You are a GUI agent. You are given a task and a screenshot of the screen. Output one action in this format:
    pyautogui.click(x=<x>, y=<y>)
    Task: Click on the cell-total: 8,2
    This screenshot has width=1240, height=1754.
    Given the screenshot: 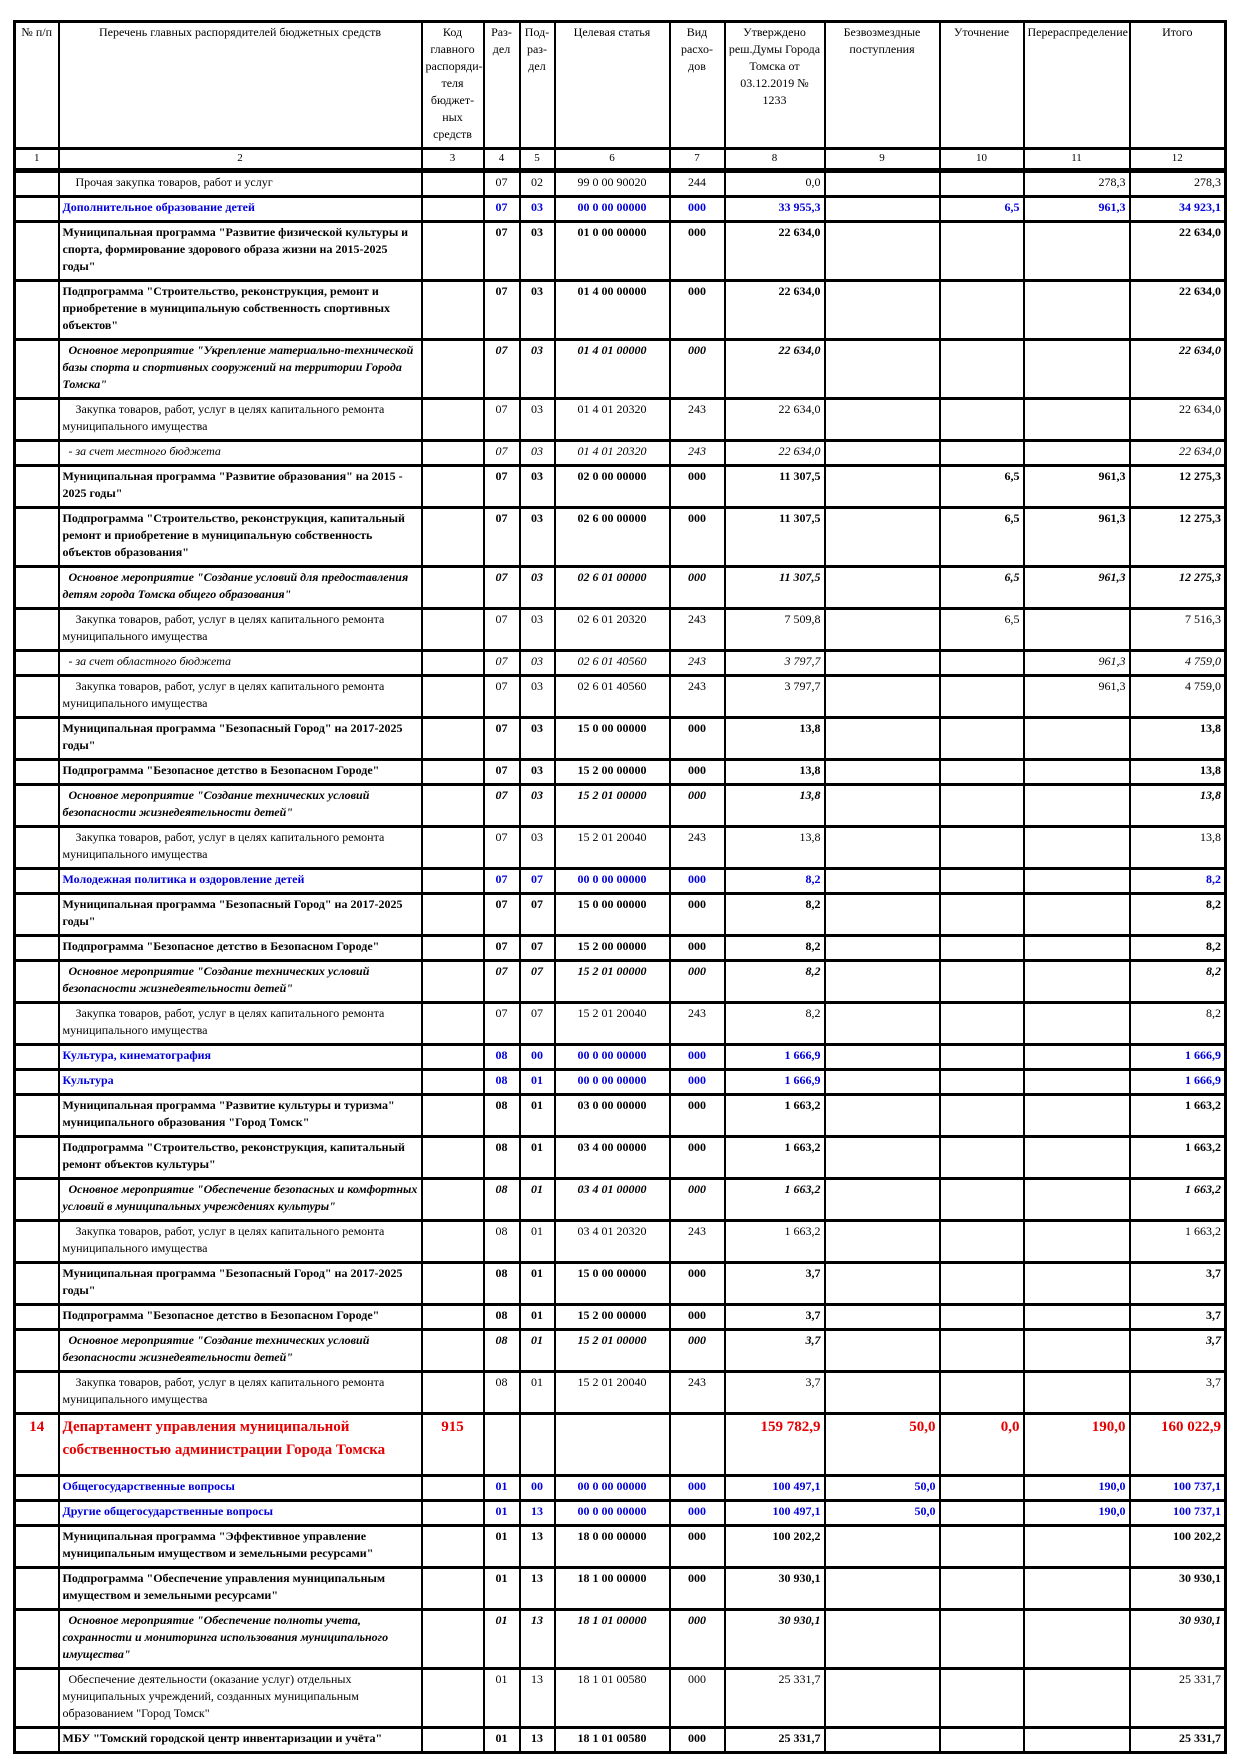 What is the action you would take?
    pyautogui.click(x=1177, y=948)
    